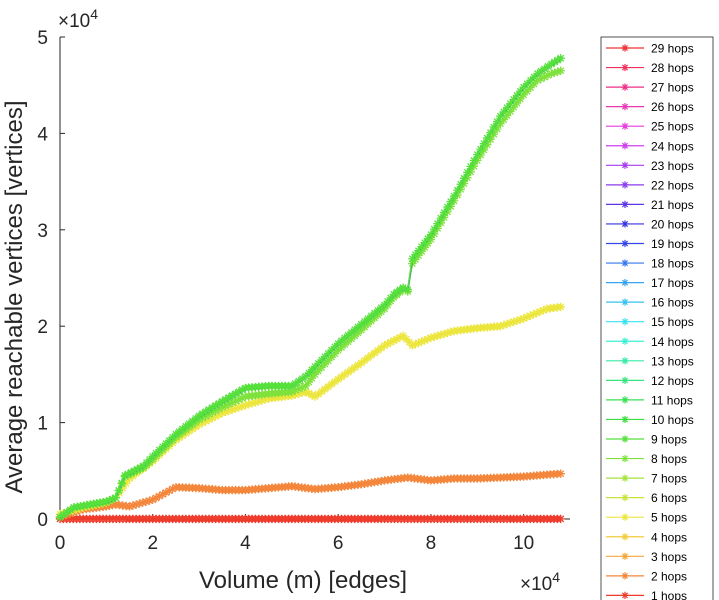 Image resolution: width=719 pixels, height=600 pixels. Describe the element at coordinates (672, 127) in the screenshot. I see `legend-label: 25 hops` at that location.